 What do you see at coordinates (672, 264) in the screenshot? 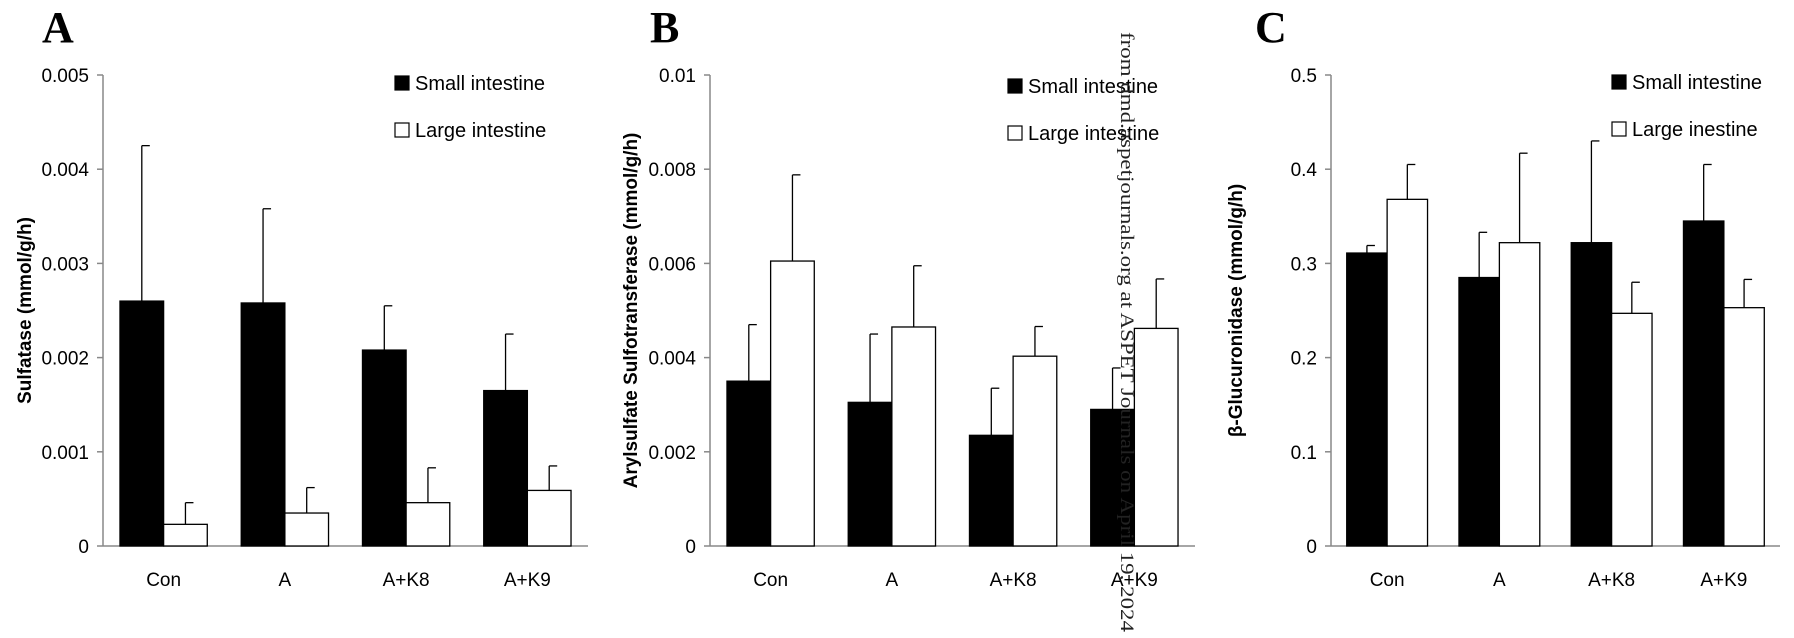
I see `y-tick-label: 0.006` at bounding box center [672, 264].